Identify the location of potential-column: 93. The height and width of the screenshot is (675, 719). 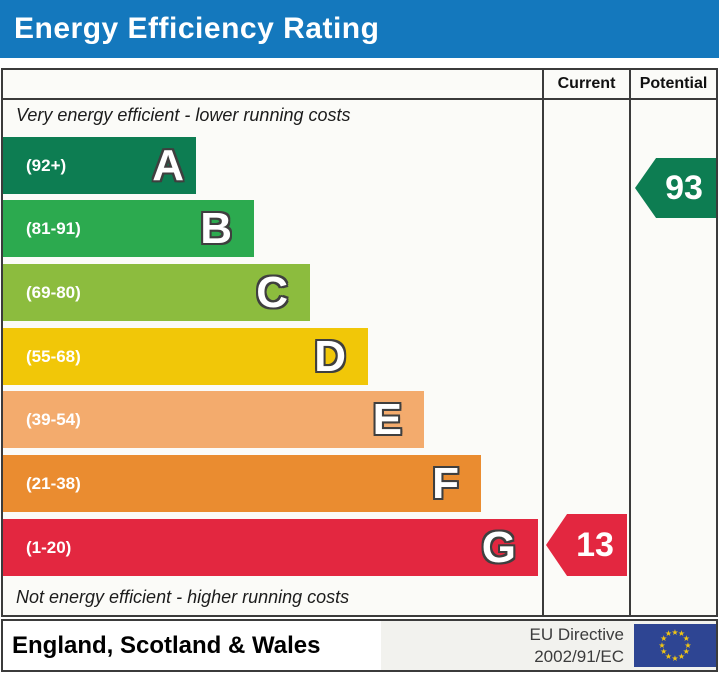
(672, 357).